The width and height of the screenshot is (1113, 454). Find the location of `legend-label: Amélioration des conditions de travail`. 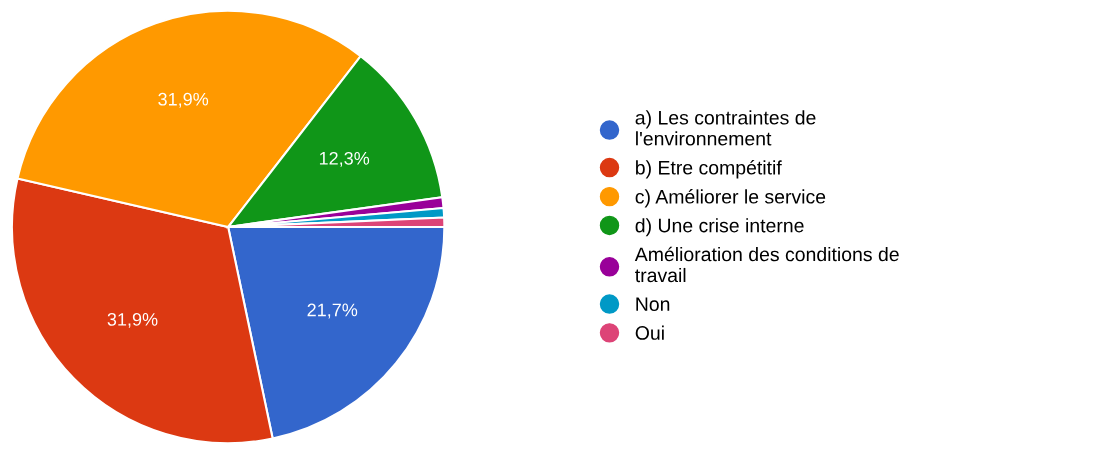

legend-label: Amélioration des conditions de travail is located at coordinates (766, 264).